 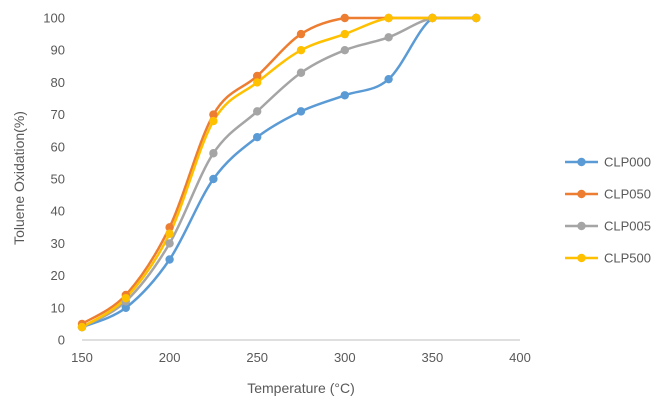 I want to click on x-tick-label: 400, so click(x=520, y=357).